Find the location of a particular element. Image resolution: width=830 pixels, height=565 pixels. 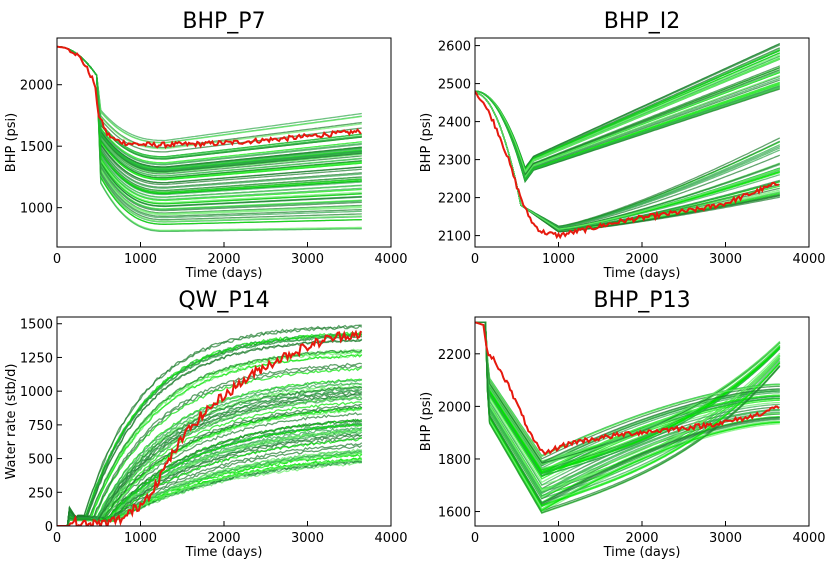

y-tick-label: 2600 is located at coordinates (454, 47).